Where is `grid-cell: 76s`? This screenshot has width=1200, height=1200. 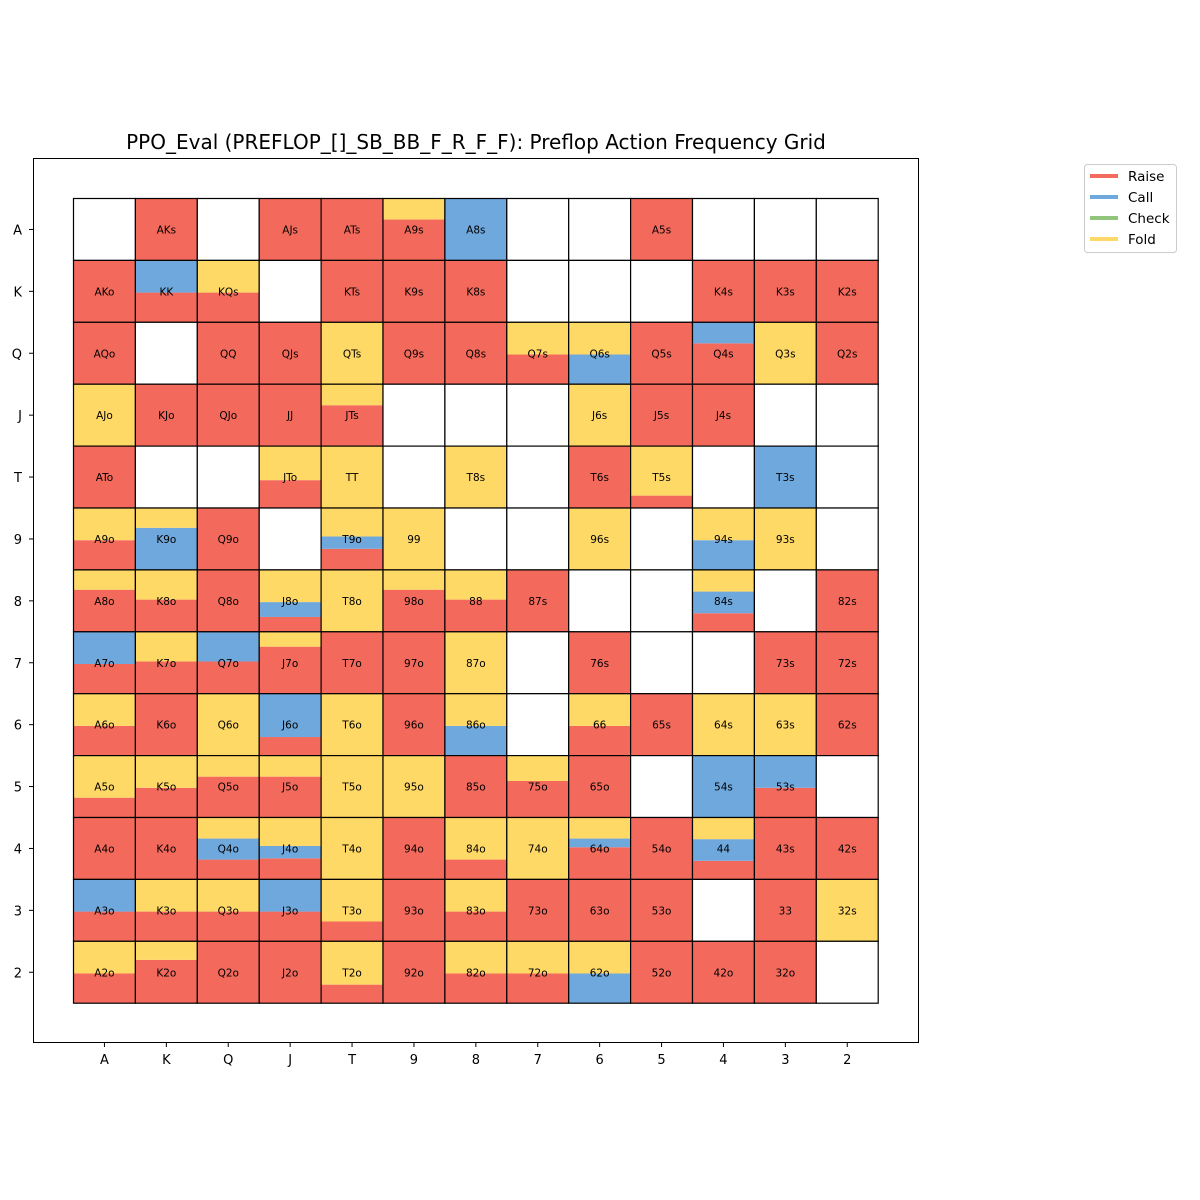
grid-cell: 76s is located at coordinates (600, 663).